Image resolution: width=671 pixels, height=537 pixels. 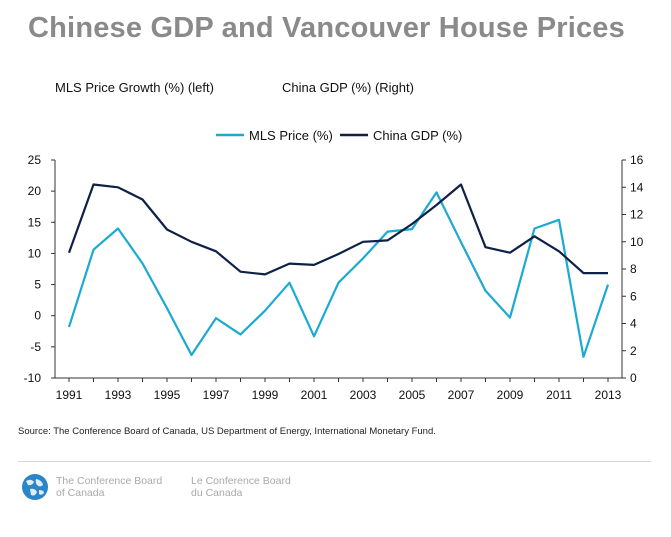 What do you see at coordinates (37, 285) in the screenshot?
I see `left-tick-label: 5` at bounding box center [37, 285].